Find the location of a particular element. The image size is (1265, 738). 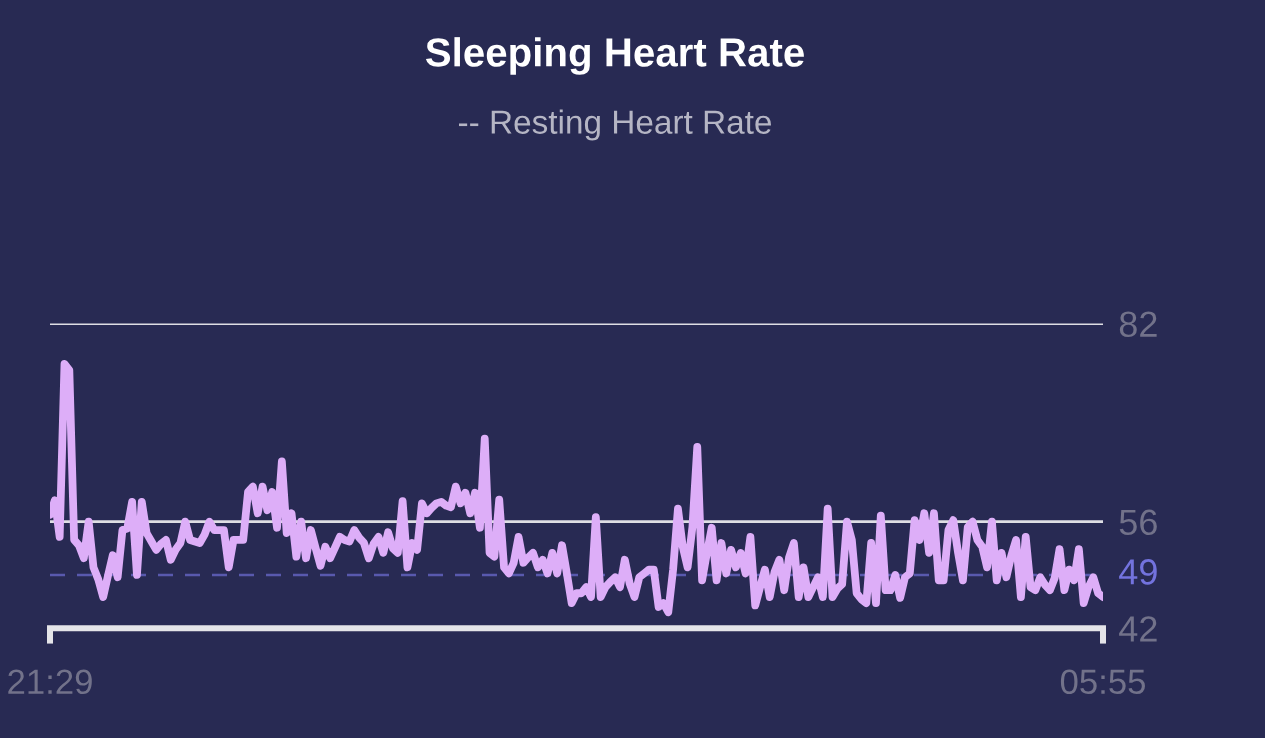

x-tick-label: 05:55 is located at coordinates (1102, 682).